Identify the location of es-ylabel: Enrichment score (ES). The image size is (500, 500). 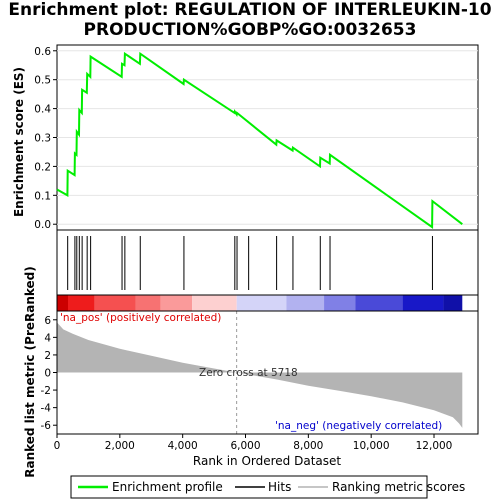
(19, 142).